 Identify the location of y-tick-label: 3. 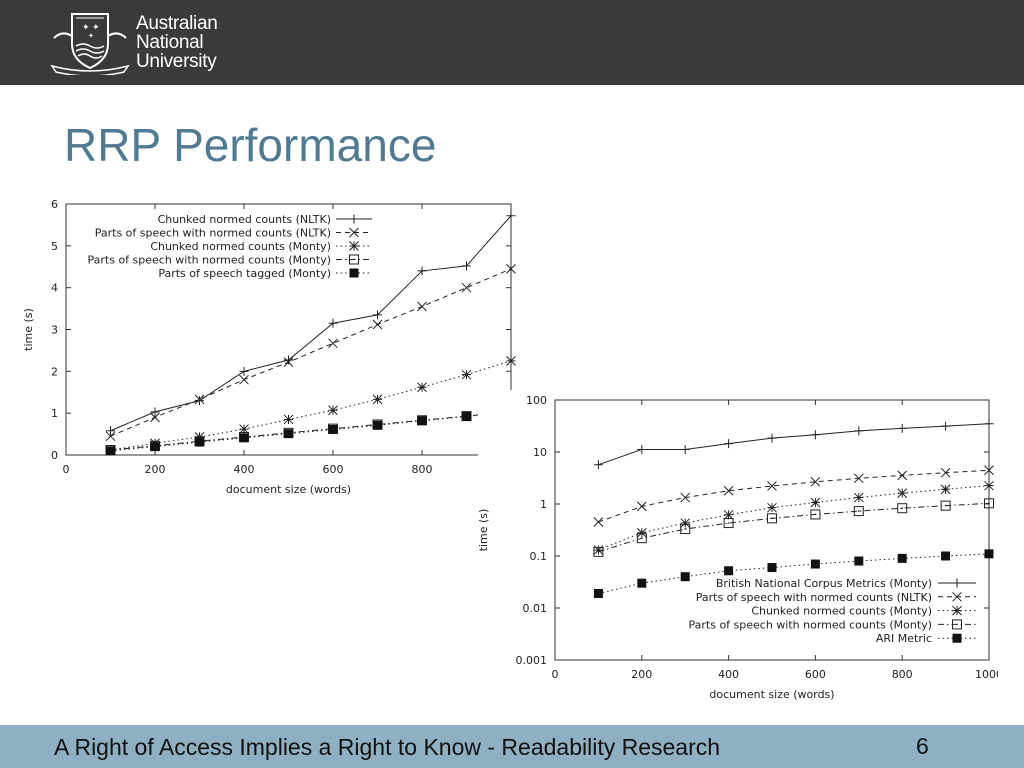
(54, 330).